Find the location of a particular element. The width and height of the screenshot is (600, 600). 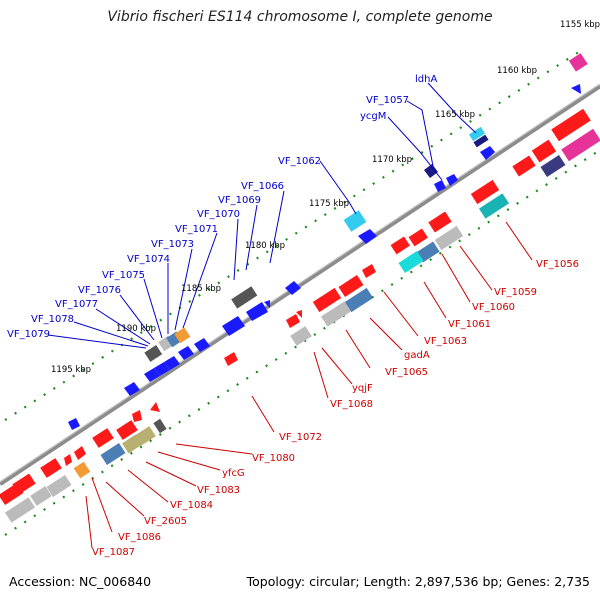

gene-label: VF_1077 is located at coordinates (76, 304).